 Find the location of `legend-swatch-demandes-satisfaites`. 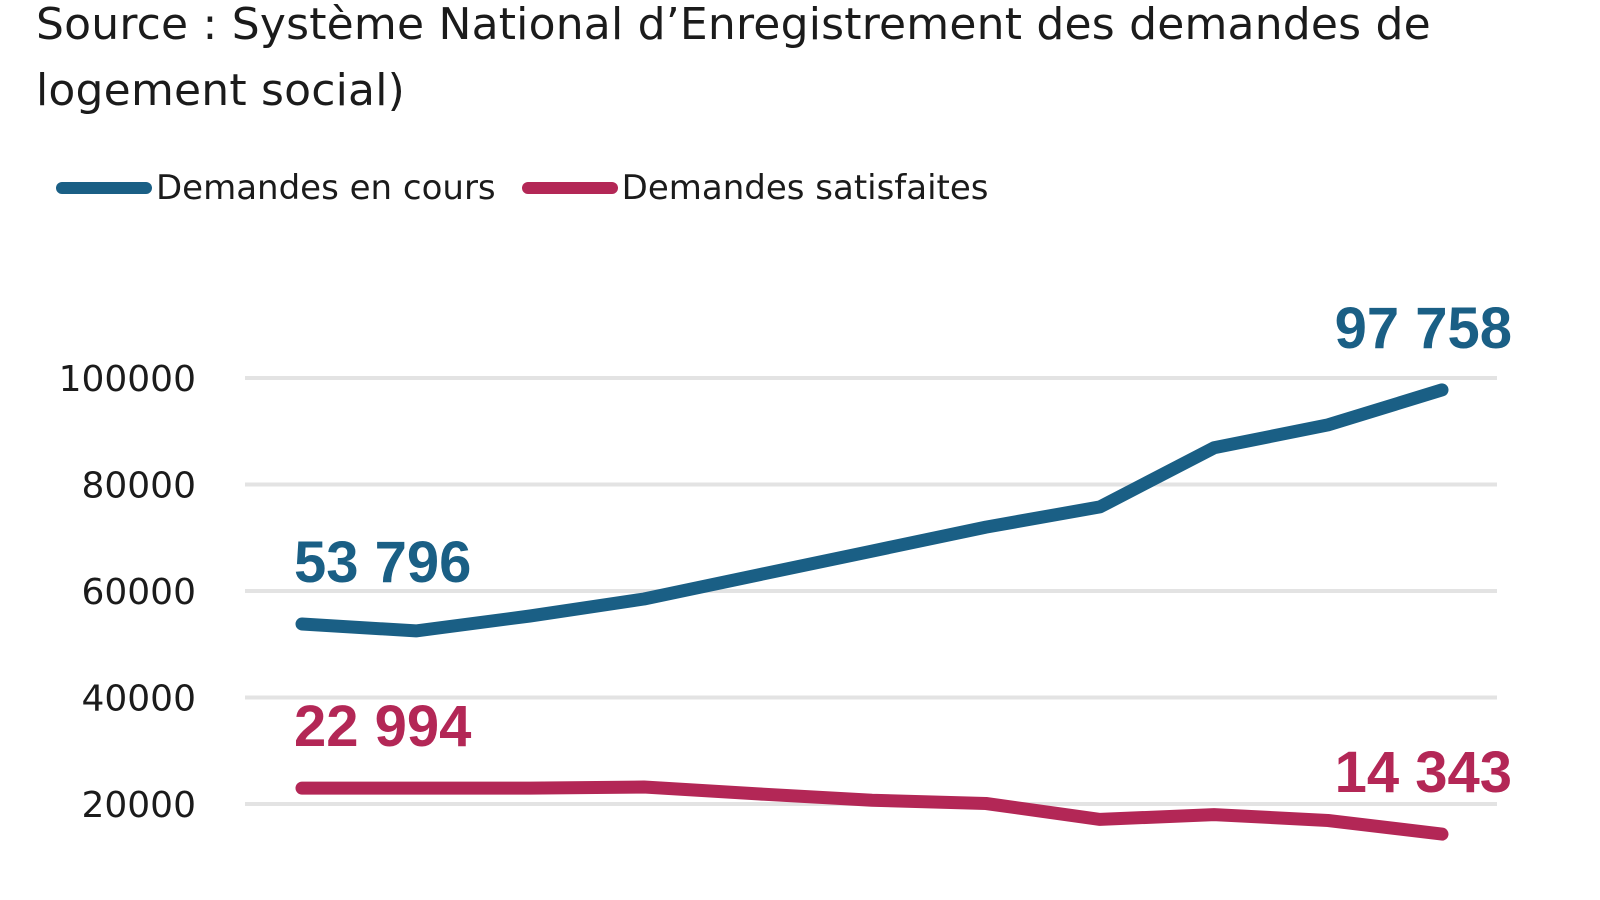

legend-swatch-demandes-satisfaites is located at coordinates (569, 188).